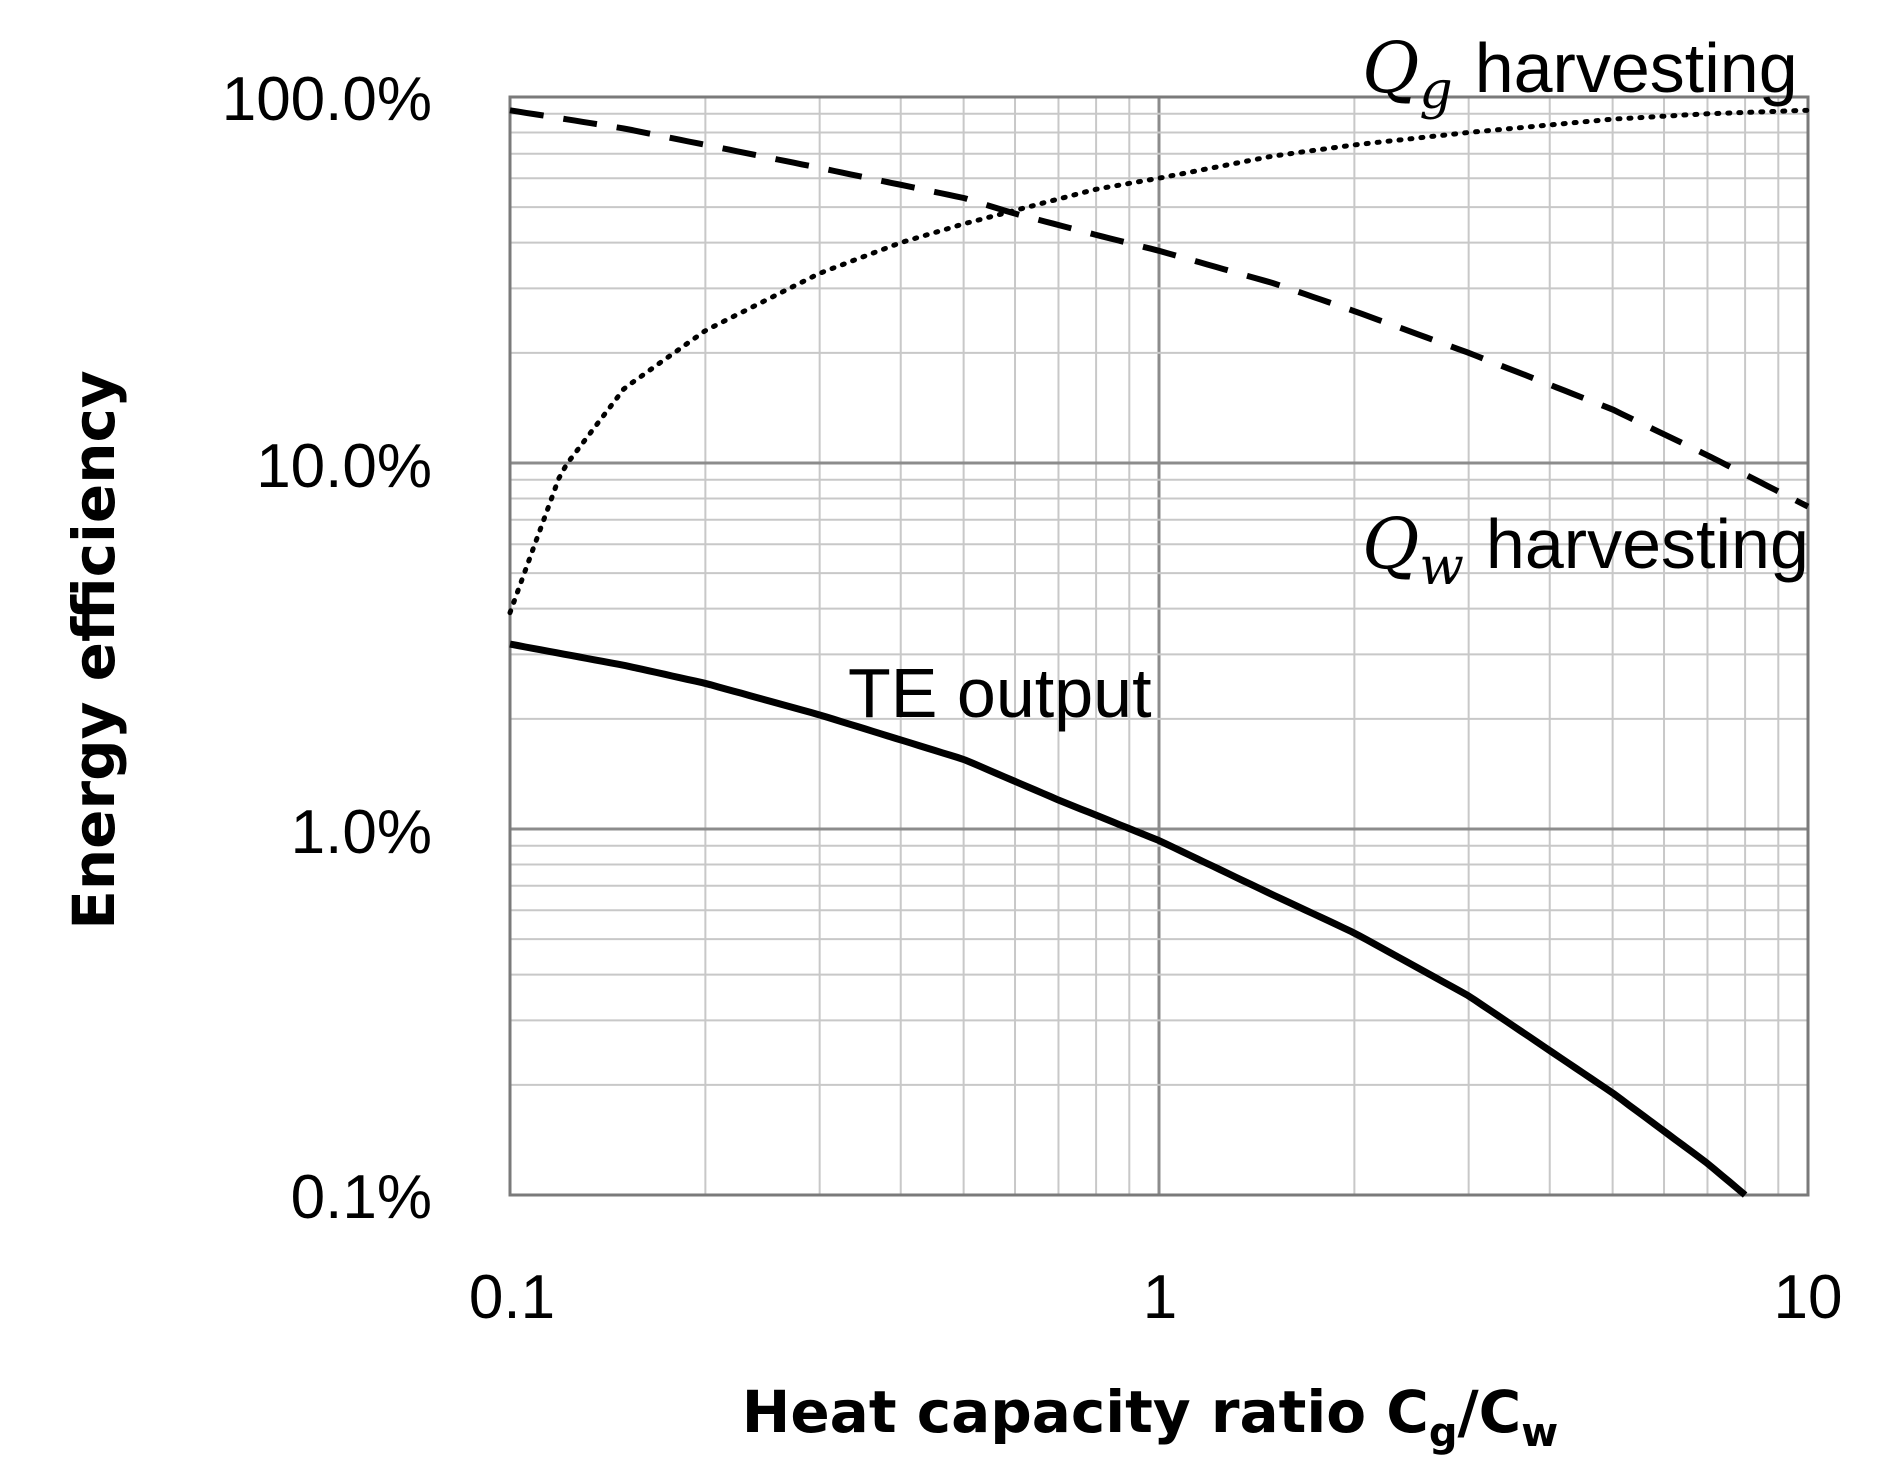 The width and height of the screenshot is (1888, 1459). Describe the element at coordinates (1085, 1412) in the screenshot. I see `x-axis-title-main: Heat capacity ratio C` at that location.